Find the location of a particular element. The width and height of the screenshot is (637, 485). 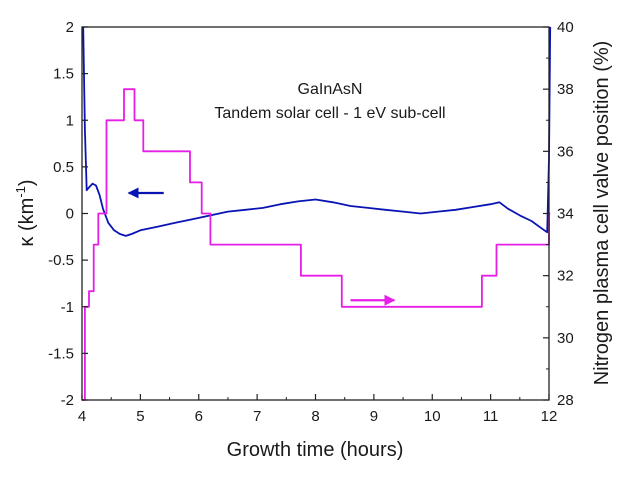

annotation-material: GaInAsN is located at coordinates (330, 89).